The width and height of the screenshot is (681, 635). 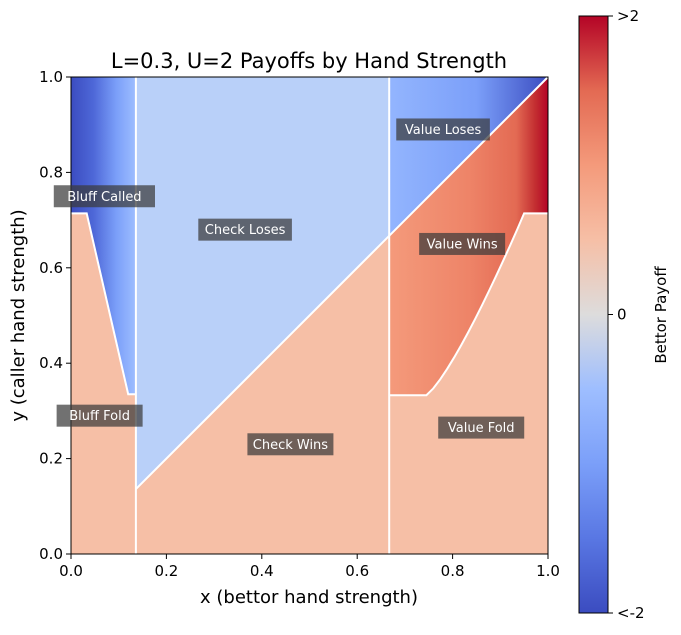 I want to click on region-label-check-wins: Check Wins, so click(x=290, y=444).